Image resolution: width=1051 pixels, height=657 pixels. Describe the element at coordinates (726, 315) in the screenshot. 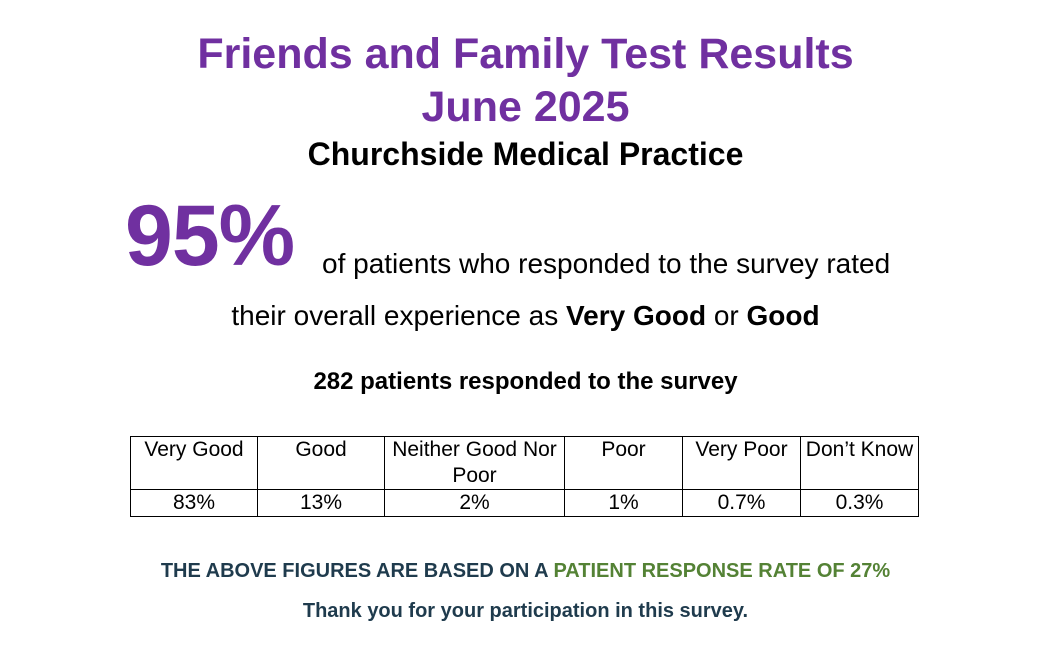

I see `summary-text-or: or` at that location.